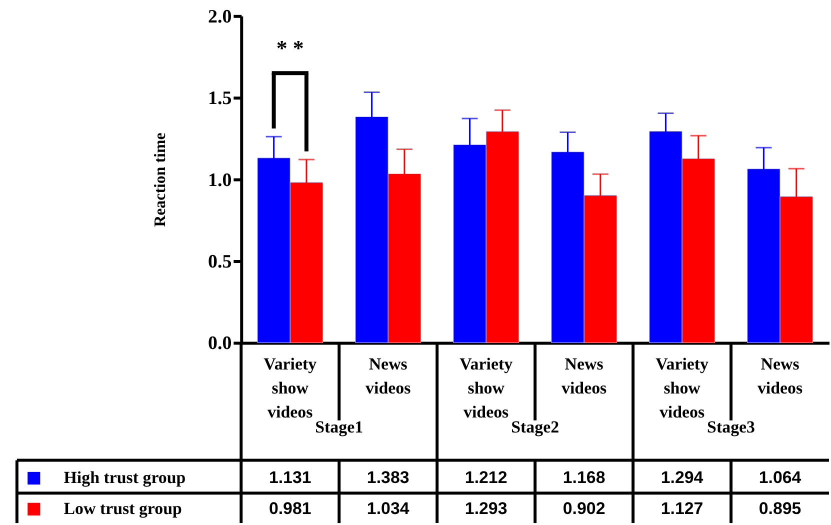 The image size is (831, 525). I want to click on data-label: 1.383, so click(388, 478).